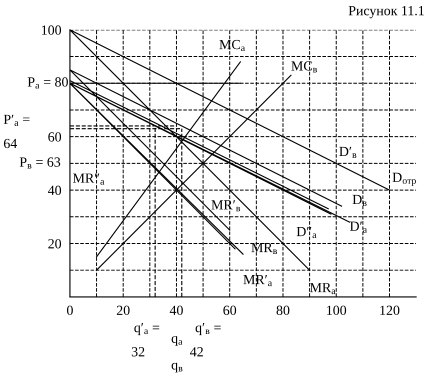 This screenshot has height=373, width=429. Describe the element at coordinates (11, 143) in the screenshot. I see `text: 64` at that location.